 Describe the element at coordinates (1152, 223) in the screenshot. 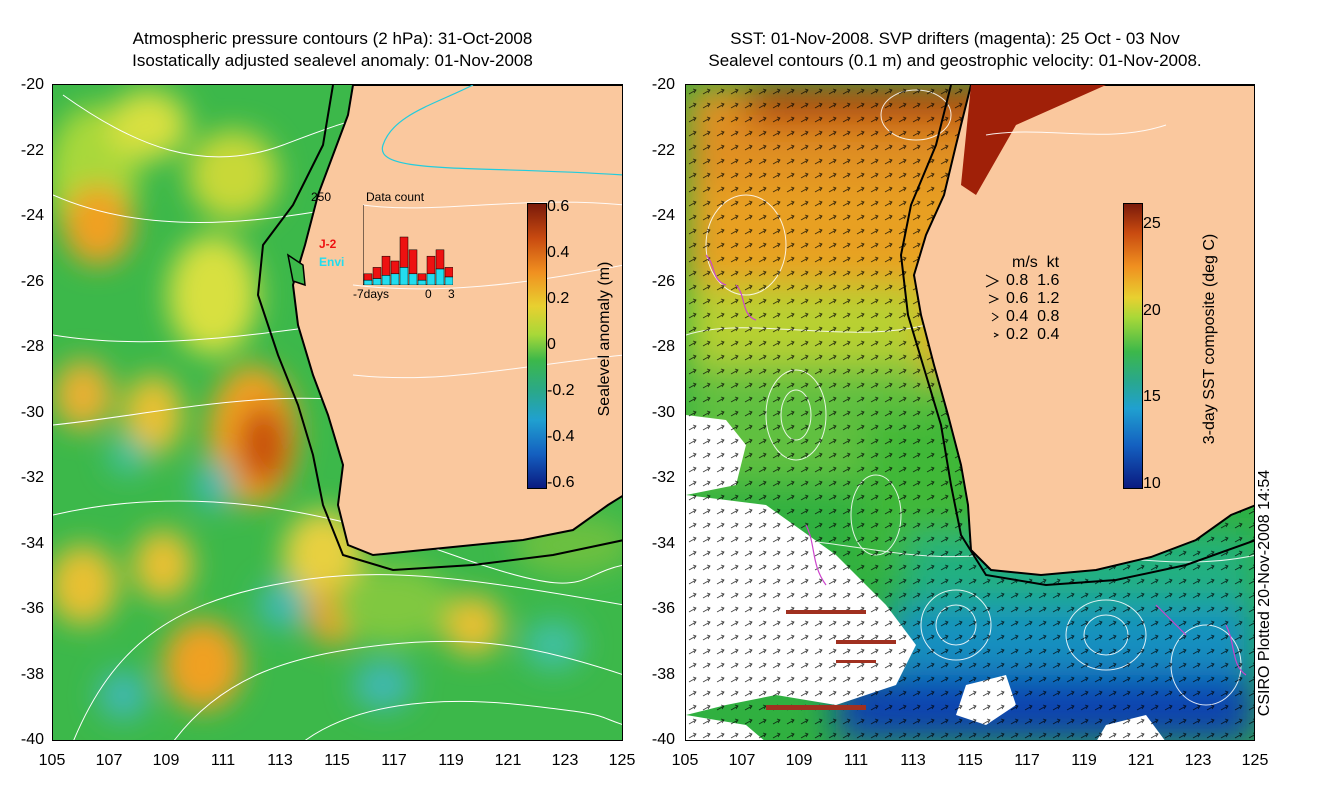

I see `colorbar-tick-label: 25` at that location.